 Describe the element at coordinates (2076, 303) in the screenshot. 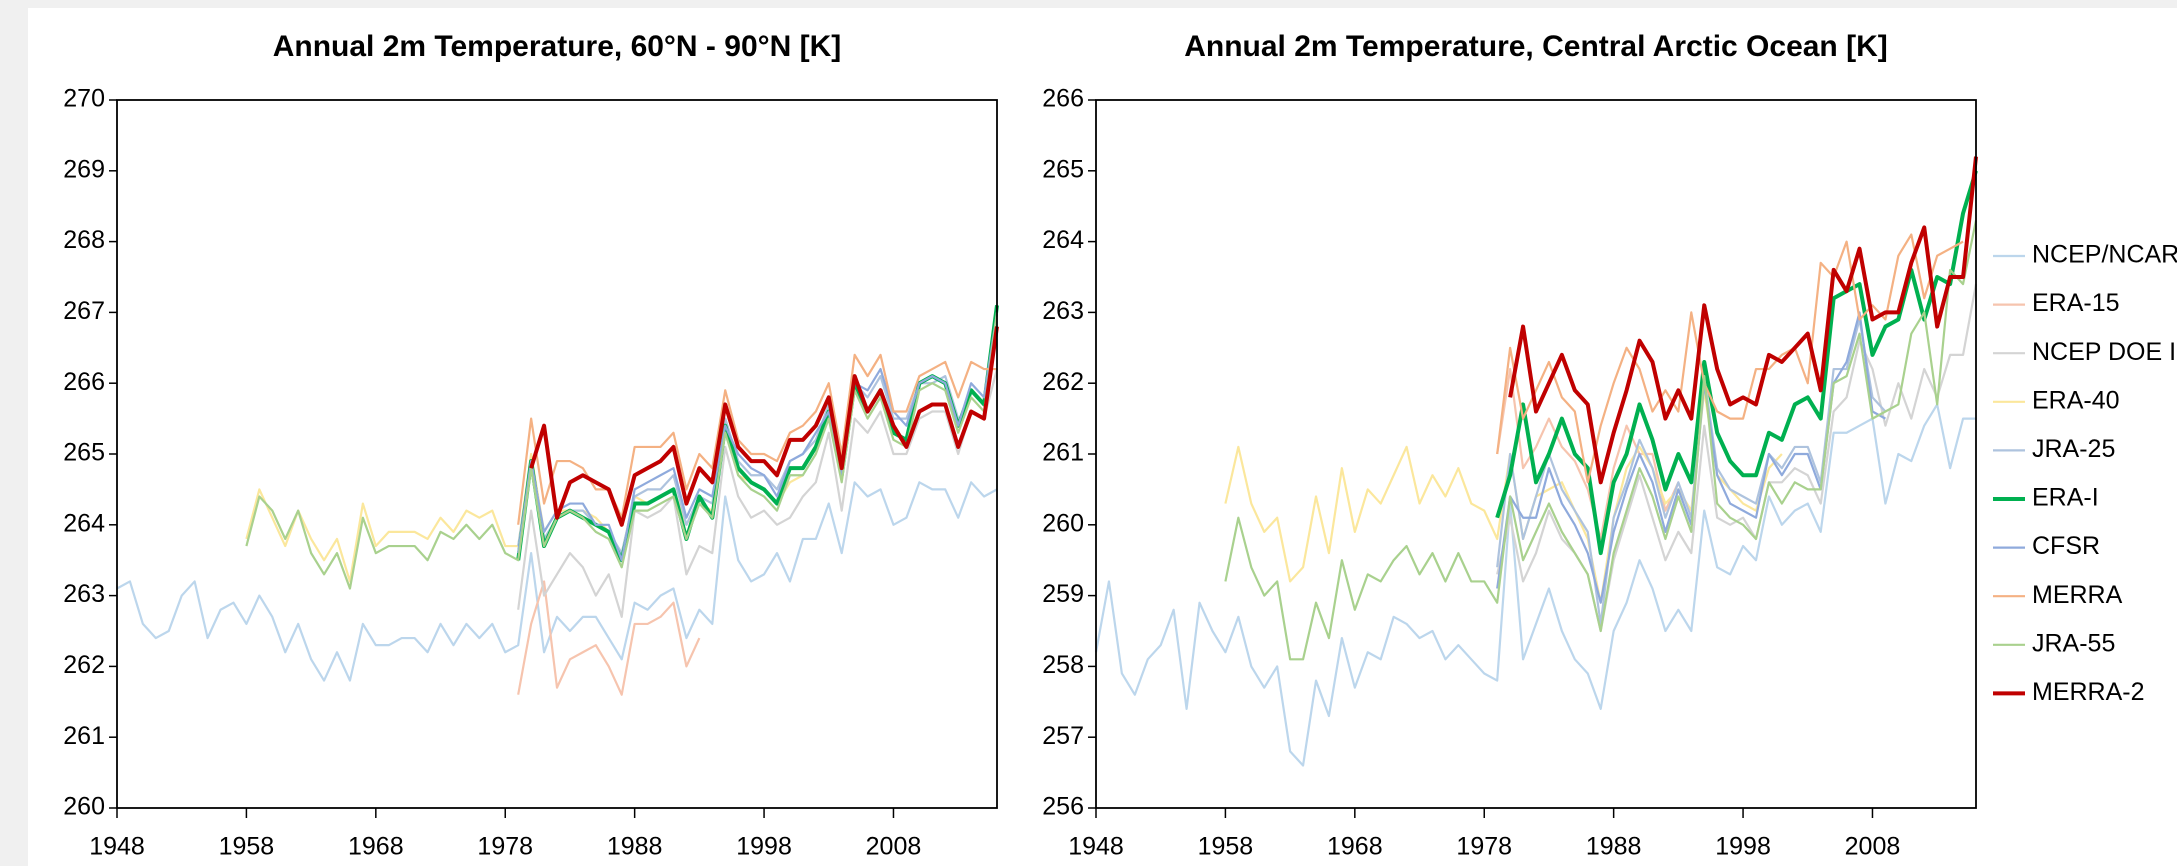

I see `legend-label: ERA-15` at that location.